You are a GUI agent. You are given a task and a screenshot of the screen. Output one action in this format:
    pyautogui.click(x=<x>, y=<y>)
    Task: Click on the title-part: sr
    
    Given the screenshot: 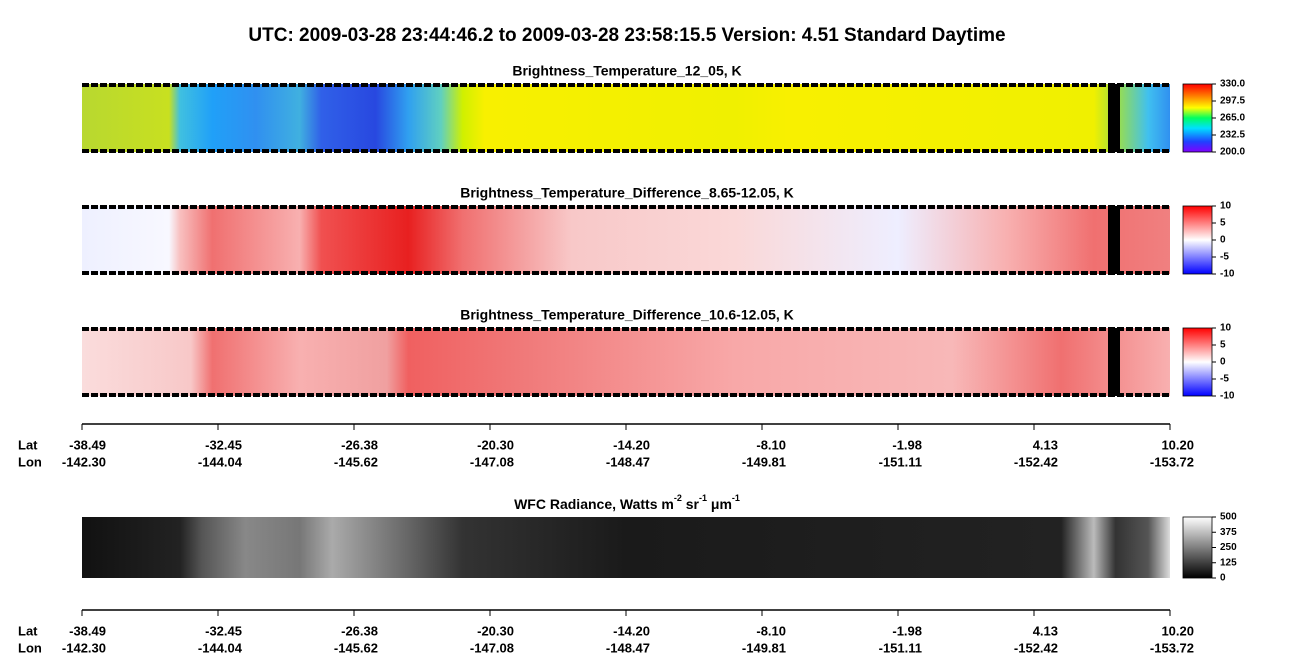 What is the action you would take?
    pyautogui.click(x=691, y=504)
    